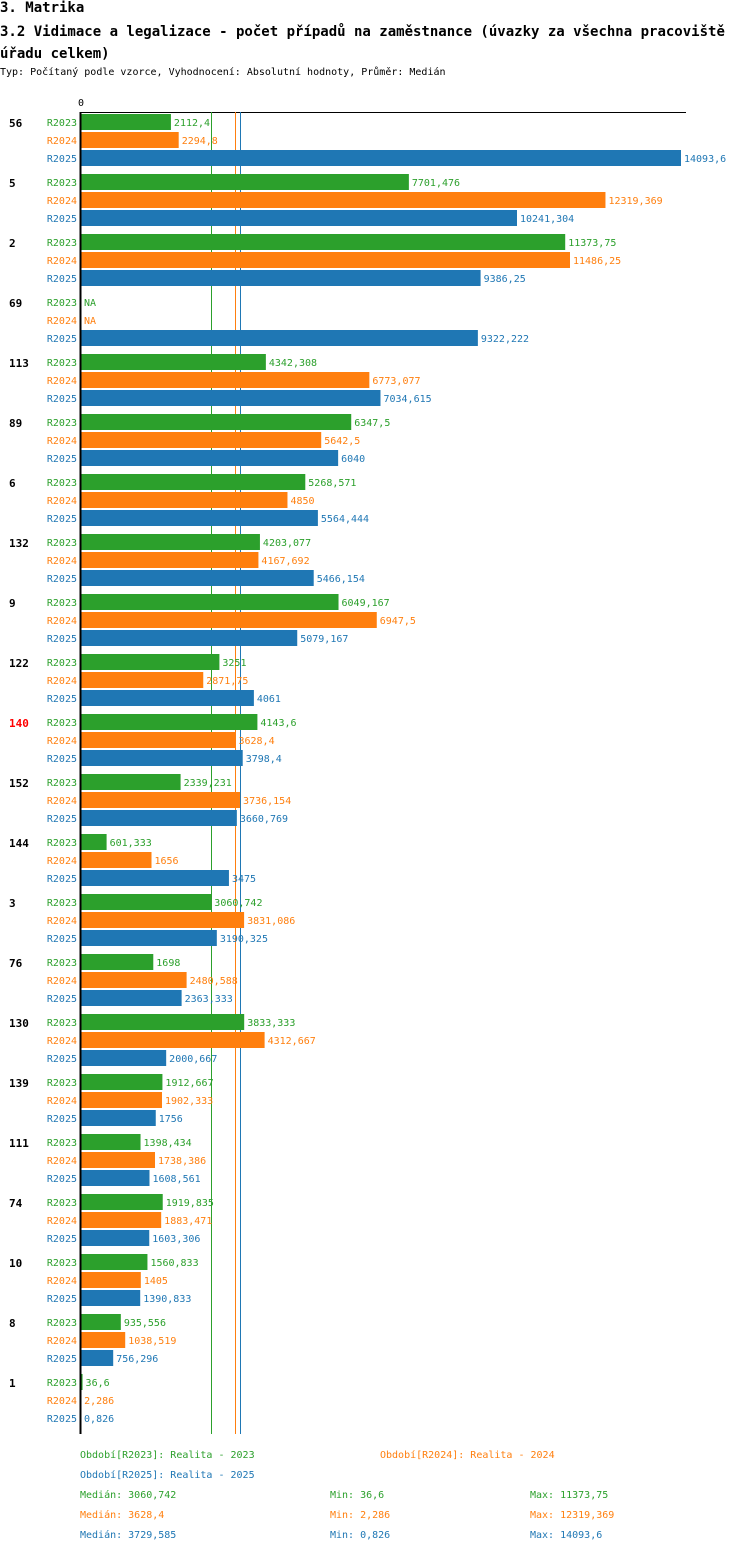 The height and width of the screenshot is (1554, 750). I want to click on category-label: 113, so click(19, 363).